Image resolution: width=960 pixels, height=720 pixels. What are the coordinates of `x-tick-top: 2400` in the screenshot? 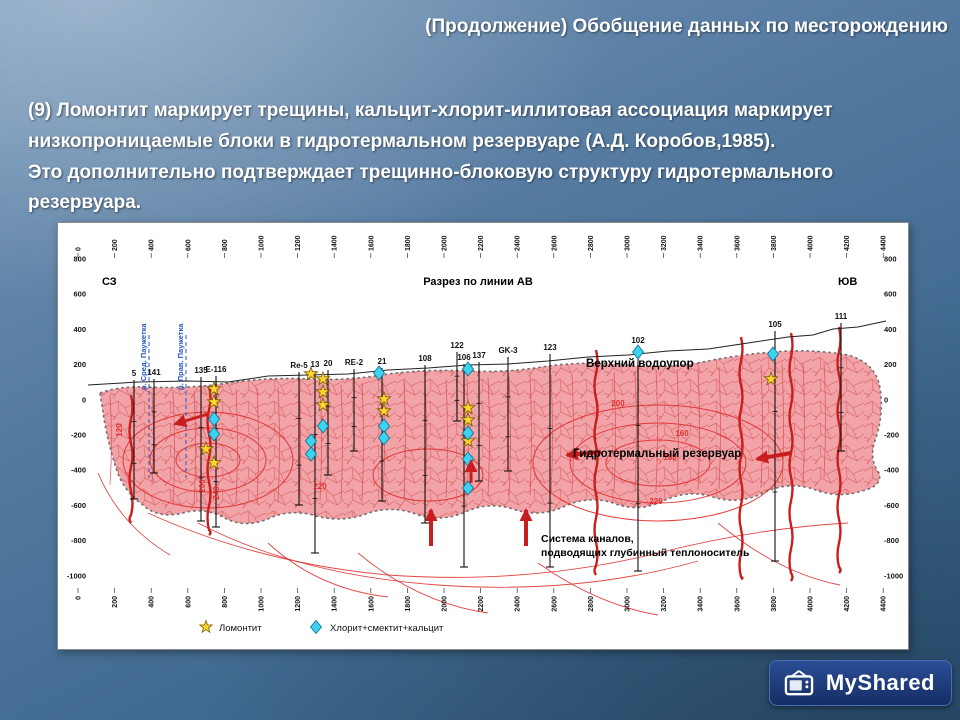 It's located at (518, 243).